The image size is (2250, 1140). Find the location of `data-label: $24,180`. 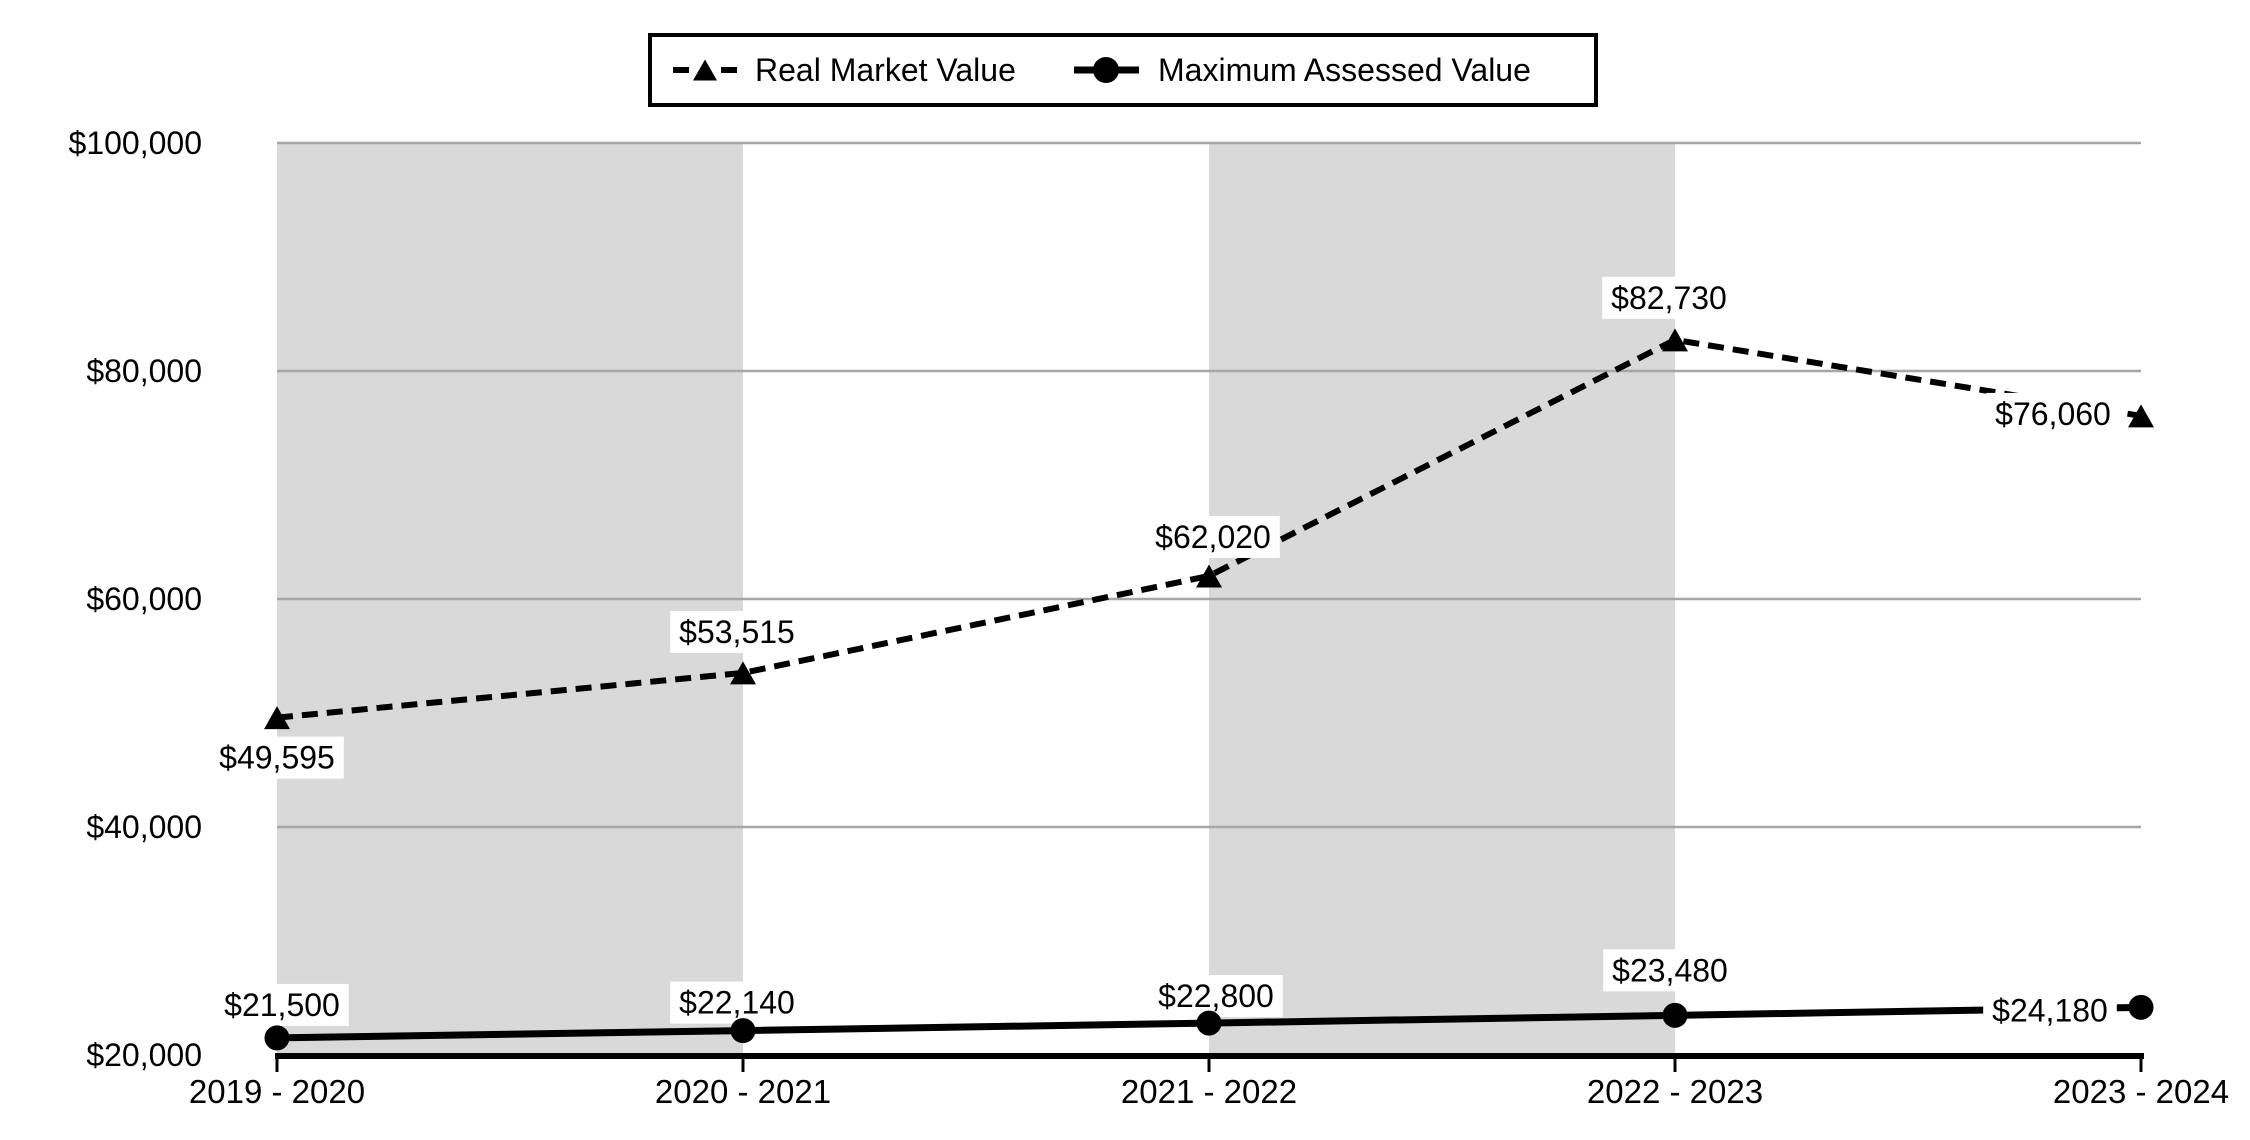

data-label: $24,180 is located at coordinates (2050, 1010).